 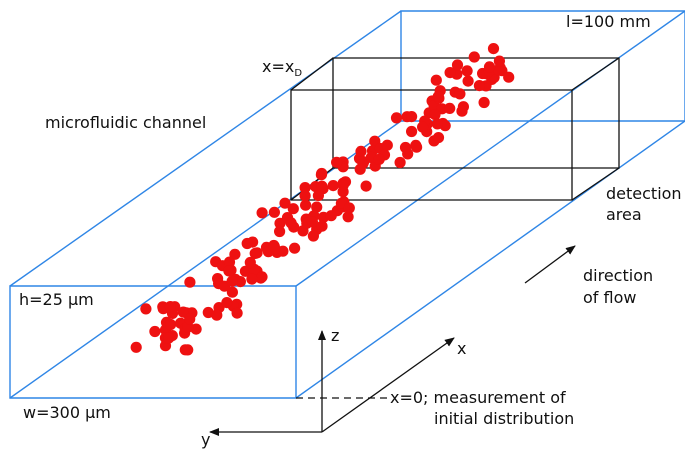 What do you see at coordinates (608, 21) in the screenshot?
I see `length-label: l=100 mm` at bounding box center [608, 21].